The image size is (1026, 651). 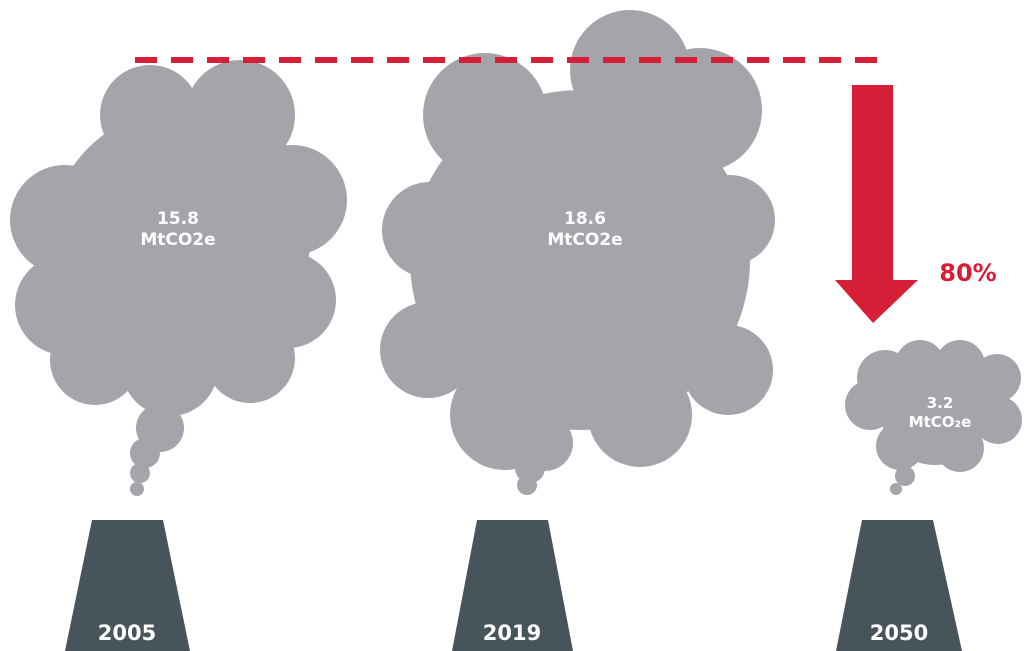 I want to click on value: 3.2, so click(x=940, y=403).